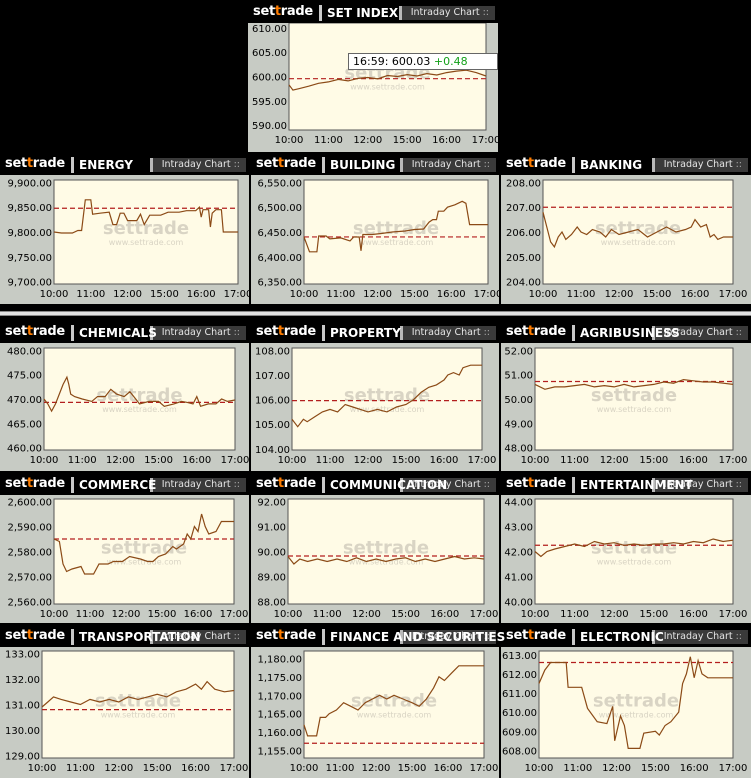 This screenshot has width=751, height=778. What do you see at coordinates (523, 283) in the screenshot?
I see `y-tick-label: 204.00` at bounding box center [523, 283].